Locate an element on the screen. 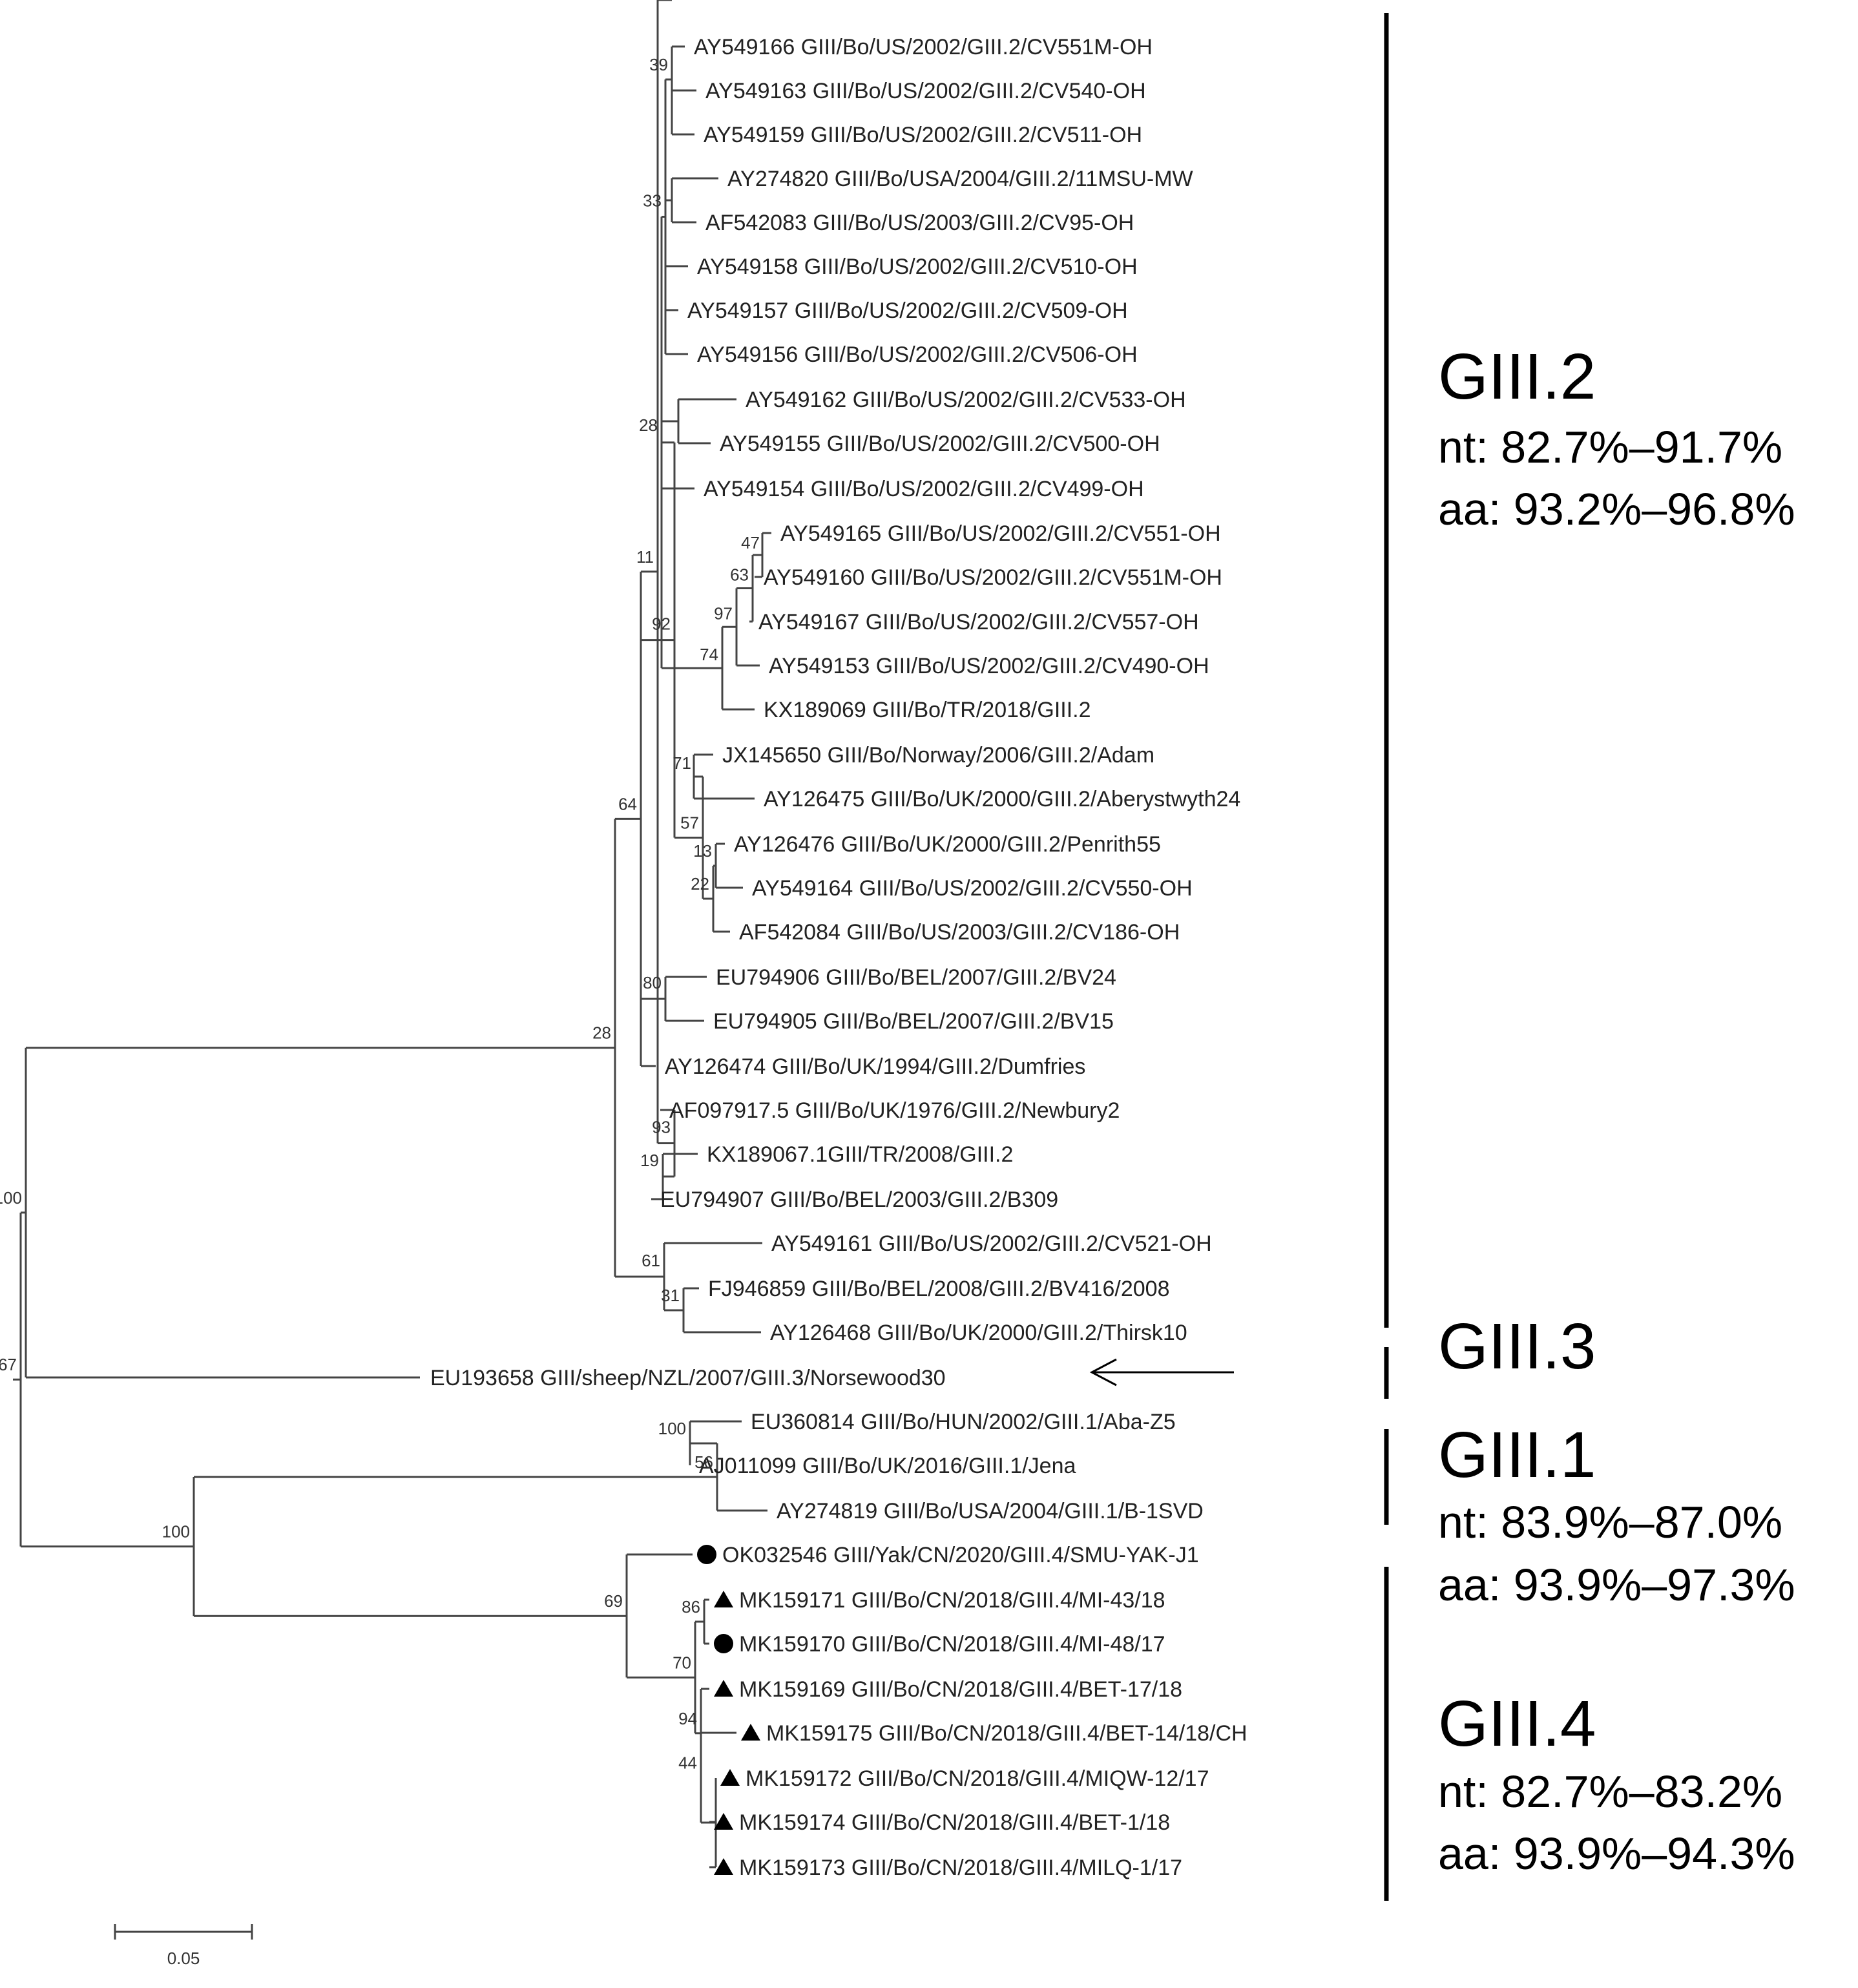  group-giii2-nt: nt: 82.7%–91.7% is located at coordinates (1610, 447).